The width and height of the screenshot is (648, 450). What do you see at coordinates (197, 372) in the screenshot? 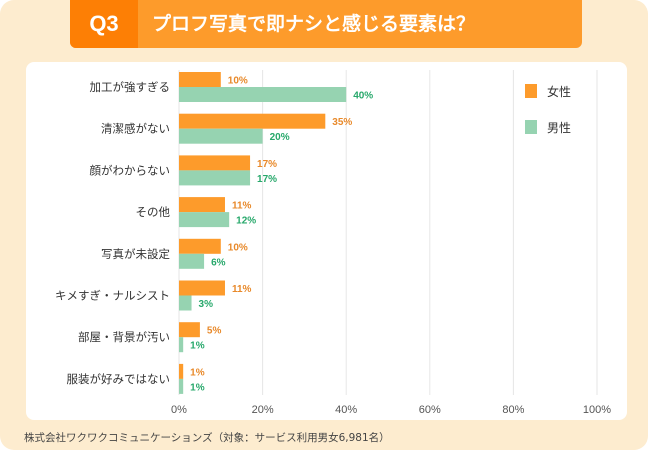
I see `female-value-label: 1%` at bounding box center [197, 372].